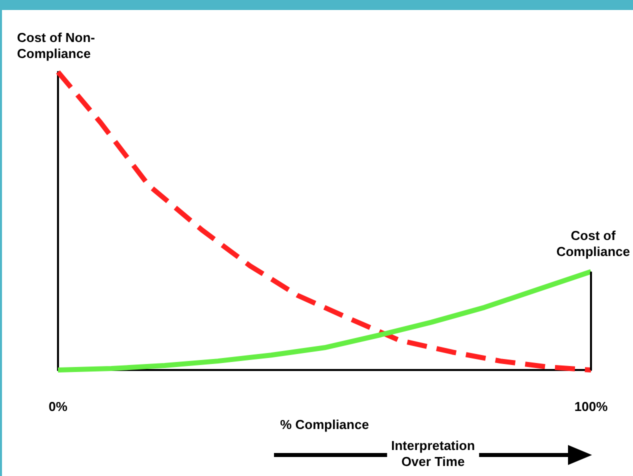 The width and height of the screenshot is (633, 476). I want to click on annotation: Cost of Compliance, so click(593, 244).